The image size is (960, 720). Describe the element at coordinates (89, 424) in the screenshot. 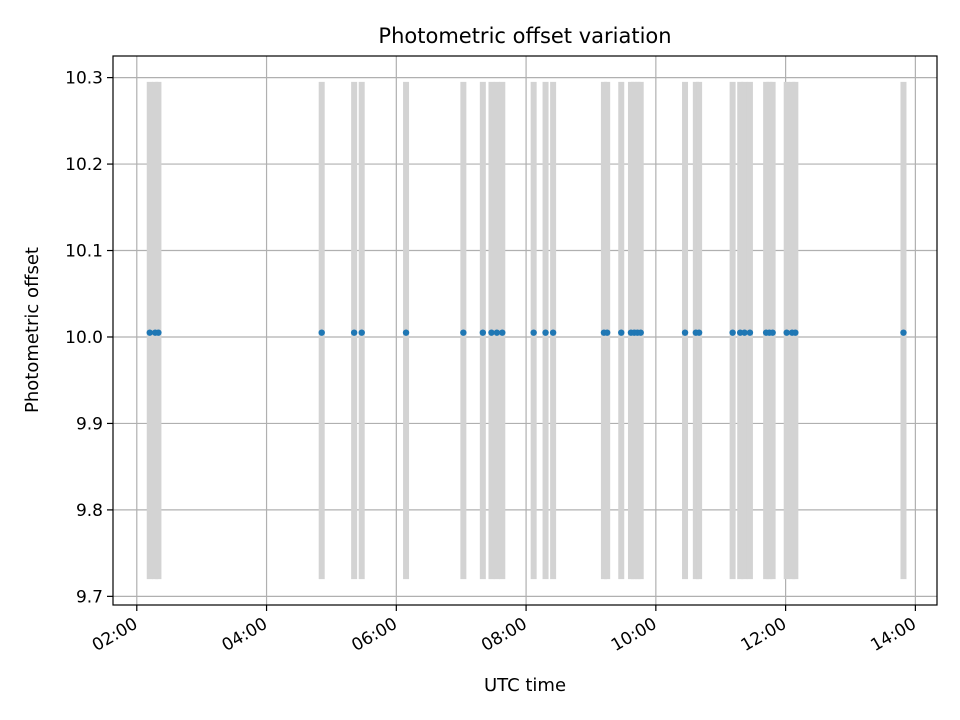

I see `y-tick-label-2: 9.9` at that location.